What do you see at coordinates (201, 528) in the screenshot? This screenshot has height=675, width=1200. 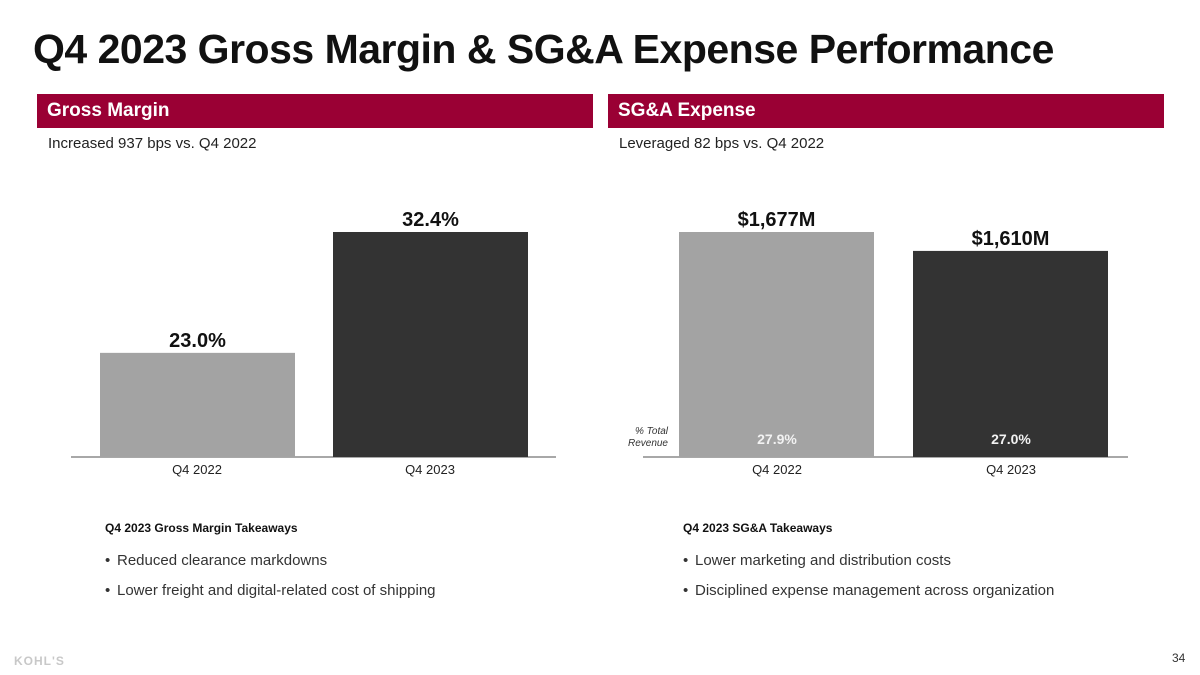 I see `gross-margin-takeaways-title: Q4 2023 Gross Margin Takeaways` at bounding box center [201, 528].